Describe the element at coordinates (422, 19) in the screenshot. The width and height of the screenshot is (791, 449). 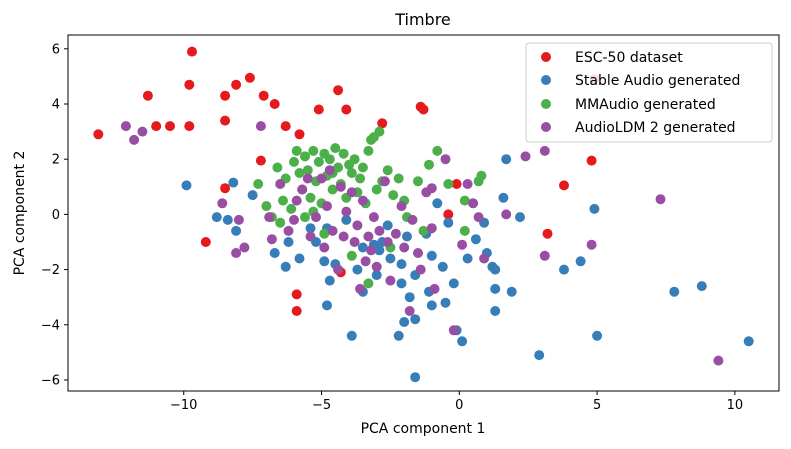
I see `chart-title: Timbre` at that location.